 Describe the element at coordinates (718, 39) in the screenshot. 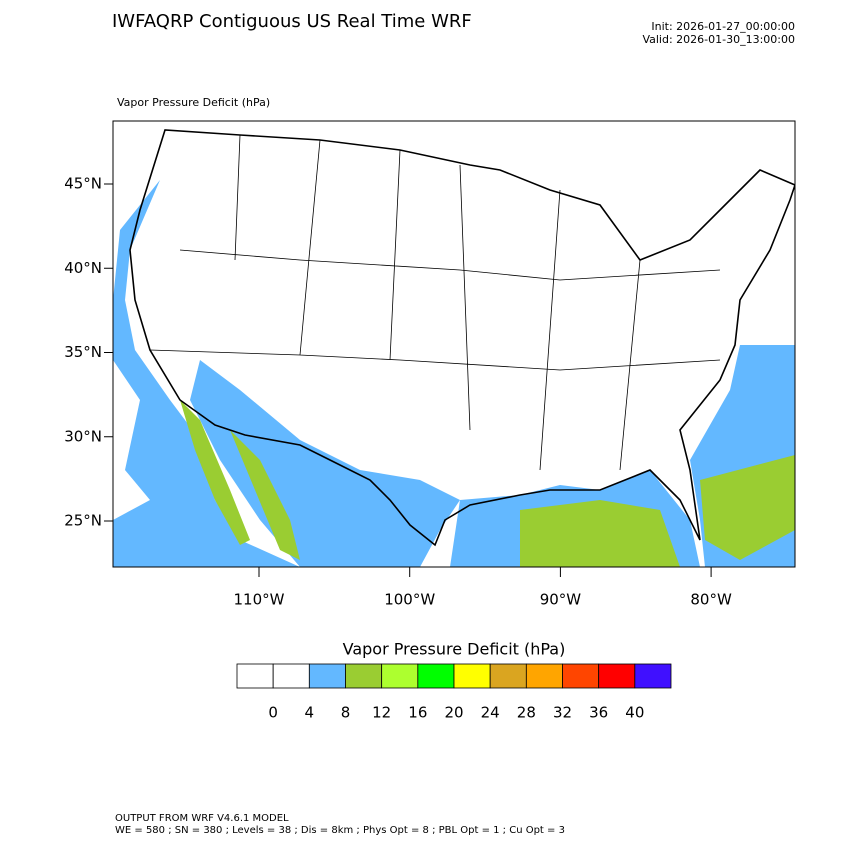

I see `valid-time: Valid: 2026-01-30_13:00:00` at that location.